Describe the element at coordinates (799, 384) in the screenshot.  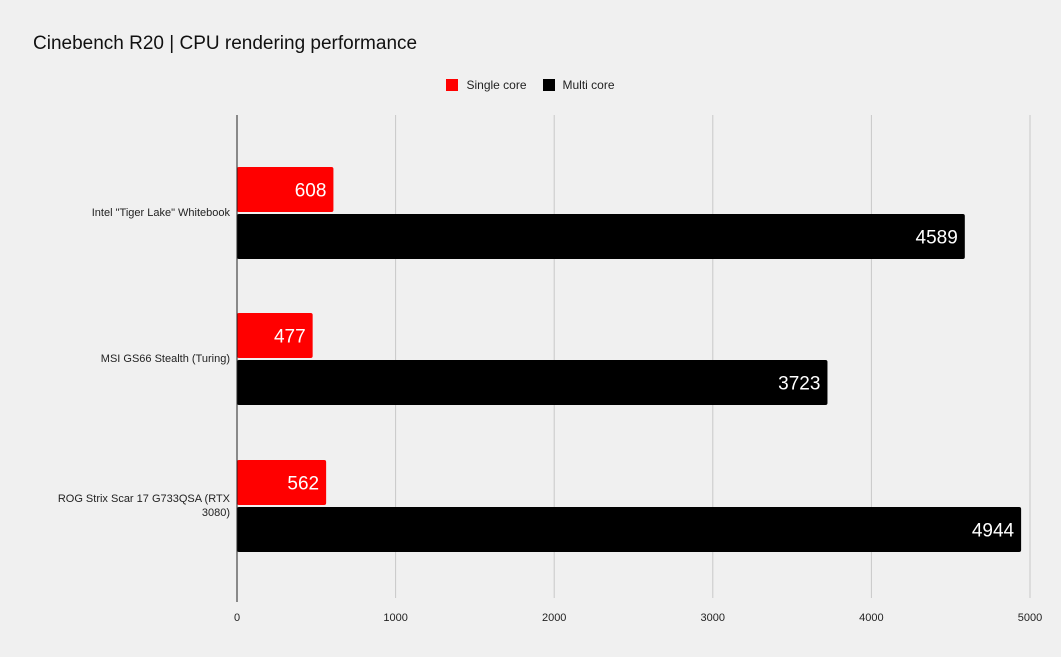
I see `data-label: 3723` at that location.